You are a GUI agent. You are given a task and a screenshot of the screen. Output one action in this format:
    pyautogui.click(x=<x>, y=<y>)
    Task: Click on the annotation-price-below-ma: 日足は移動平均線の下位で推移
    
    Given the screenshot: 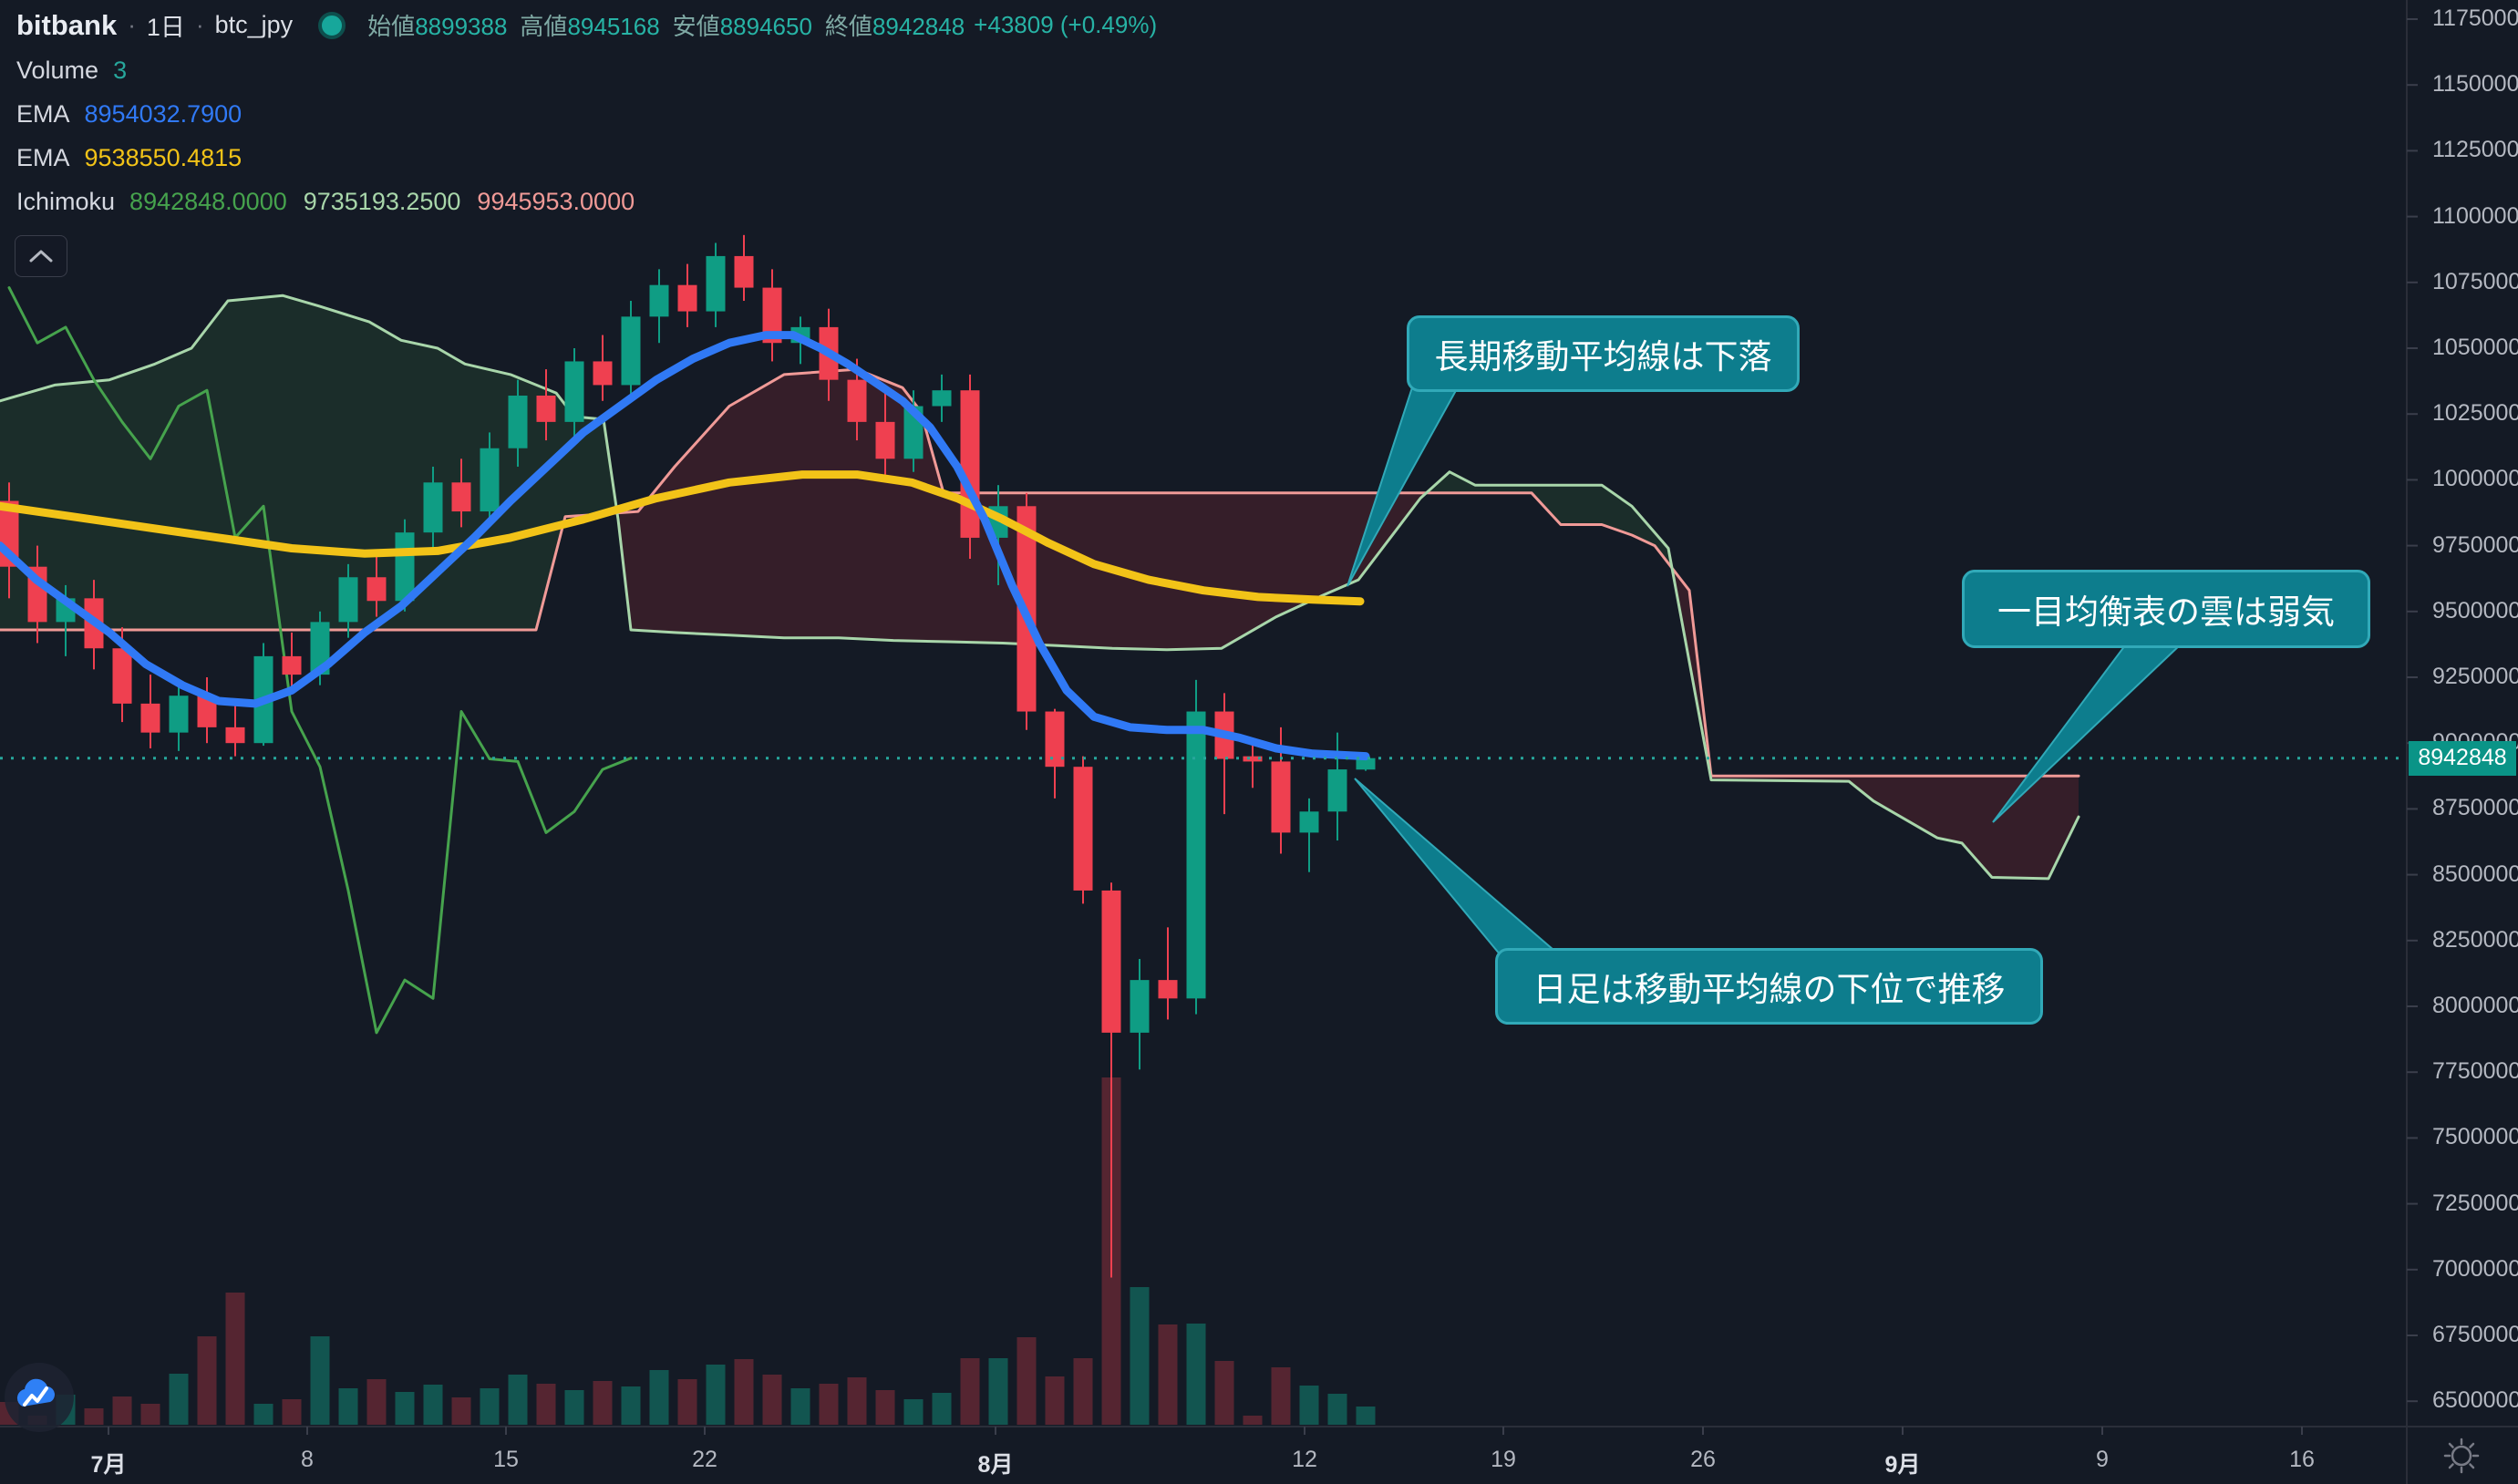 What is the action you would take?
    pyautogui.click(x=1769, y=986)
    